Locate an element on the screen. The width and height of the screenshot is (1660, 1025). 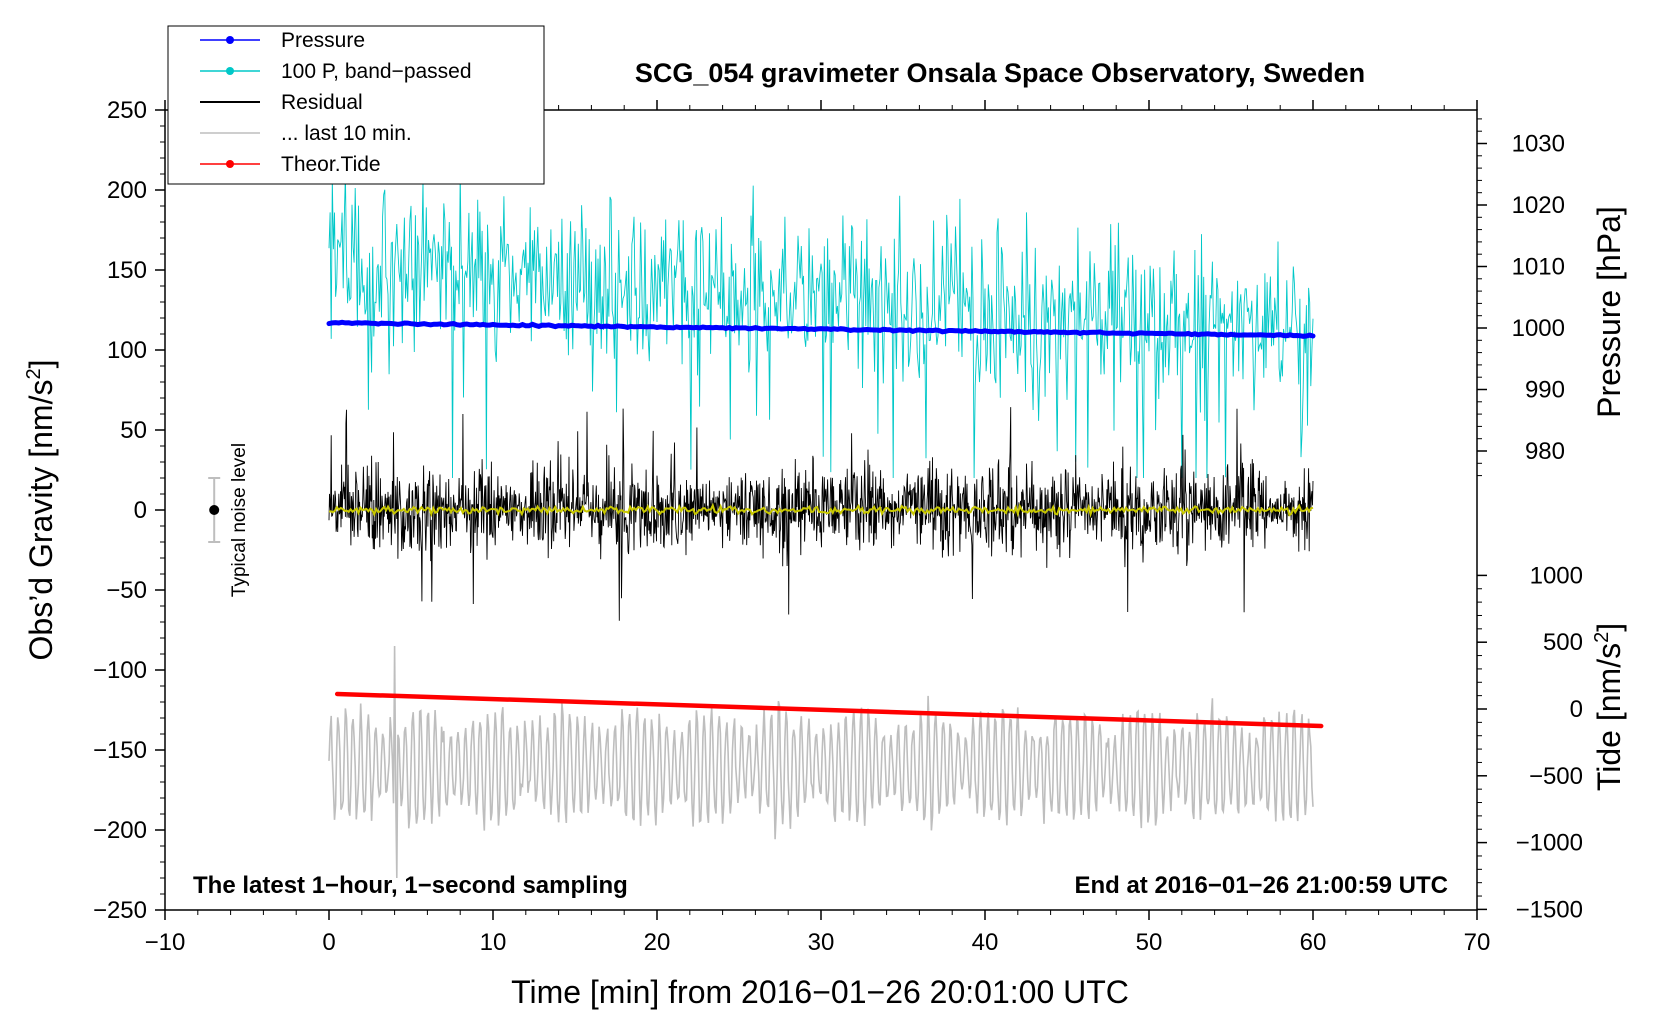
legend-label: Pressure is located at coordinates (323, 40).